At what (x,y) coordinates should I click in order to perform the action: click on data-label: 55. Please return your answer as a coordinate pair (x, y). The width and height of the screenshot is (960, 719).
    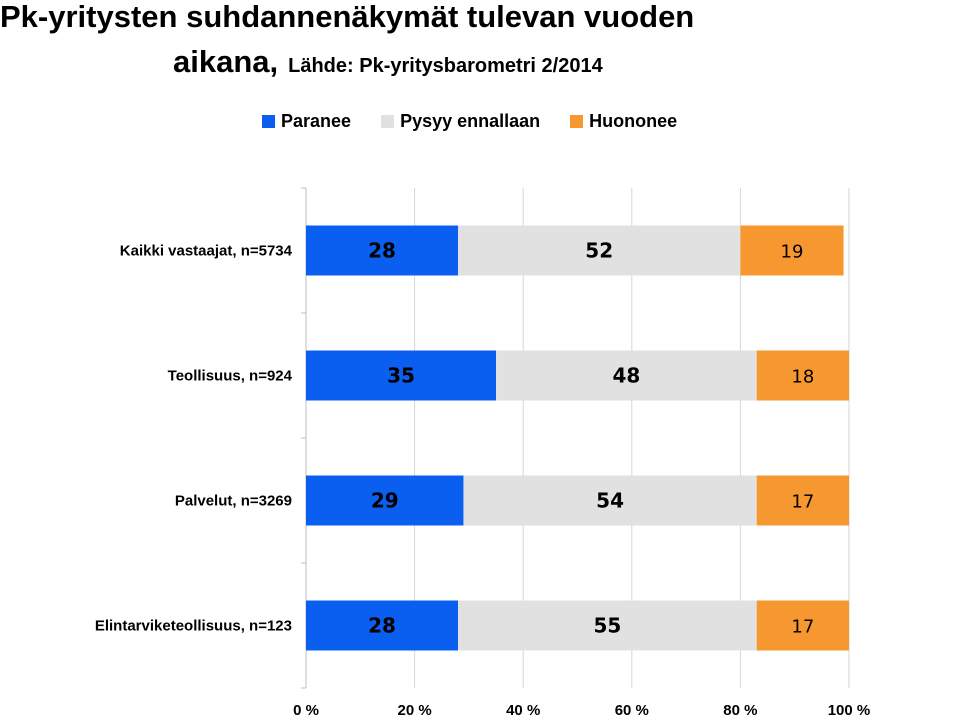
    Looking at the image, I should click on (607, 626).